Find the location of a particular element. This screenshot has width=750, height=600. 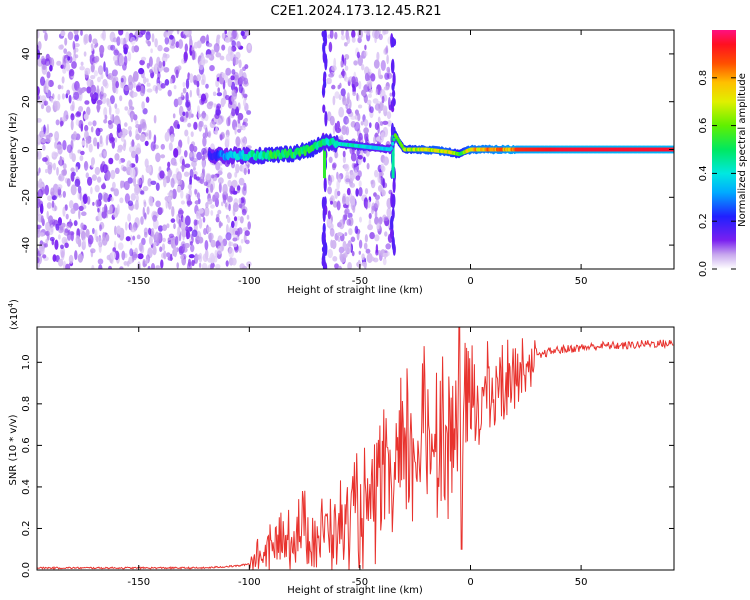

colorbar-tick-label: 0.8 is located at coordinates (703, 78).